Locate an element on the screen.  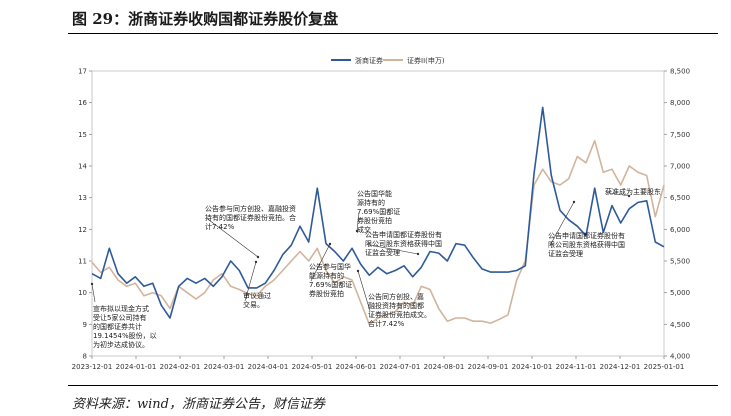
annotation-text: 持有的国都证券股份竞拍。合 is located at coordinates (250, 217).